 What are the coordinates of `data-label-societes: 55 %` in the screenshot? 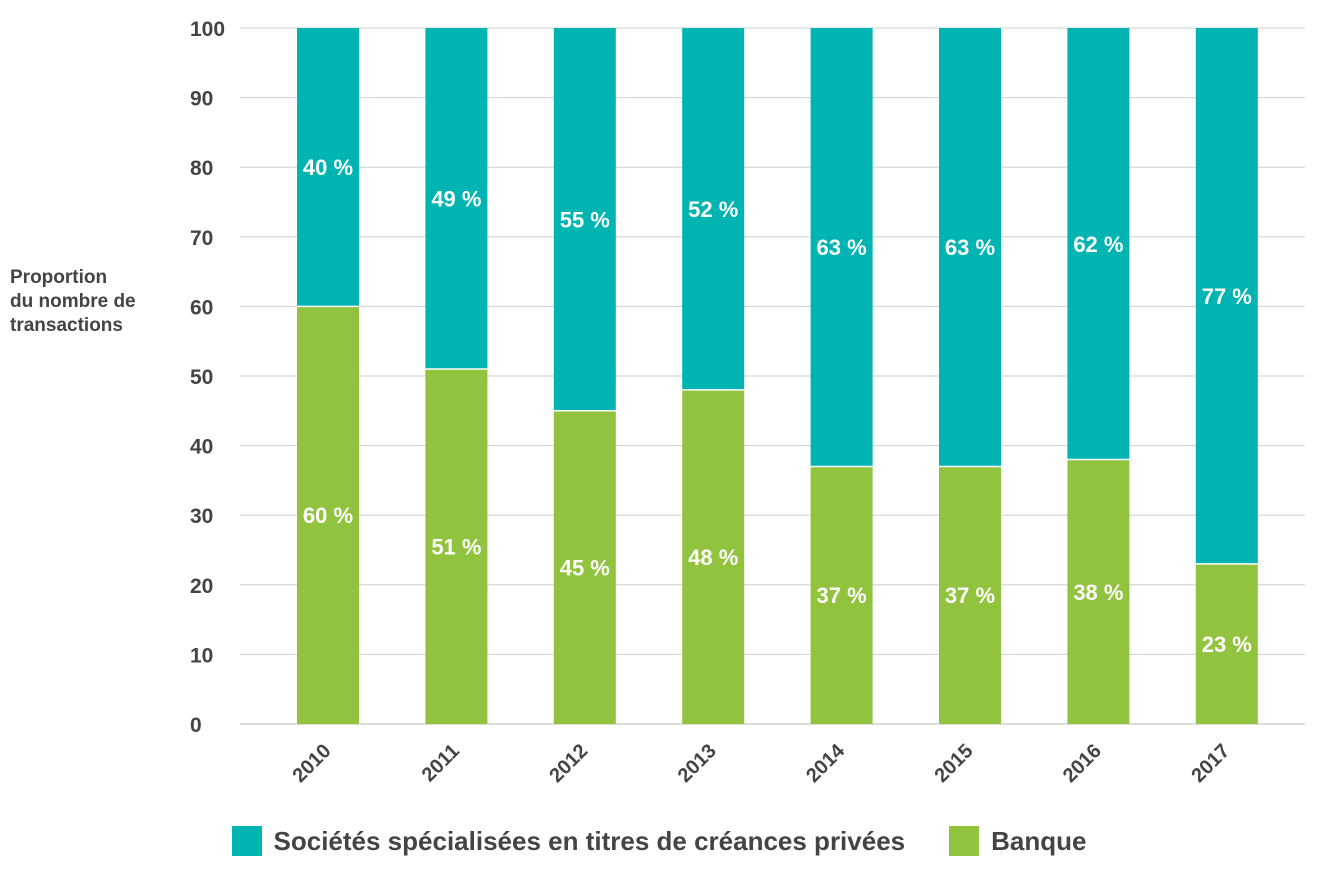 It's located at (585, 219).